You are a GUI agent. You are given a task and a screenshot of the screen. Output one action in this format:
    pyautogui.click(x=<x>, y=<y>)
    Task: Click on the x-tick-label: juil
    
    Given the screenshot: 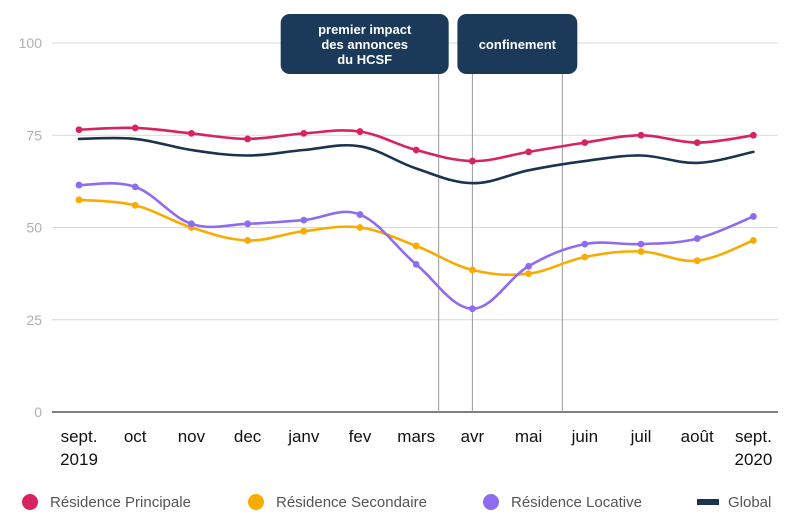 What is the action you would take?
    pyautogui.click(x=641, y=436)
    